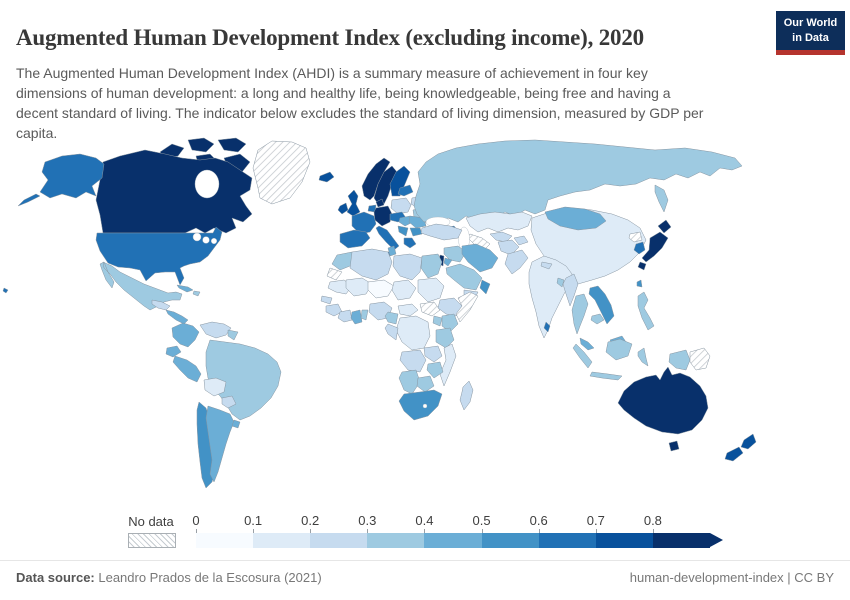 The image size is (850, 600). What do you see at coordinates (173, 351) in the screenshot?
I see `country-ecuador` at bounding box center [173, 351].